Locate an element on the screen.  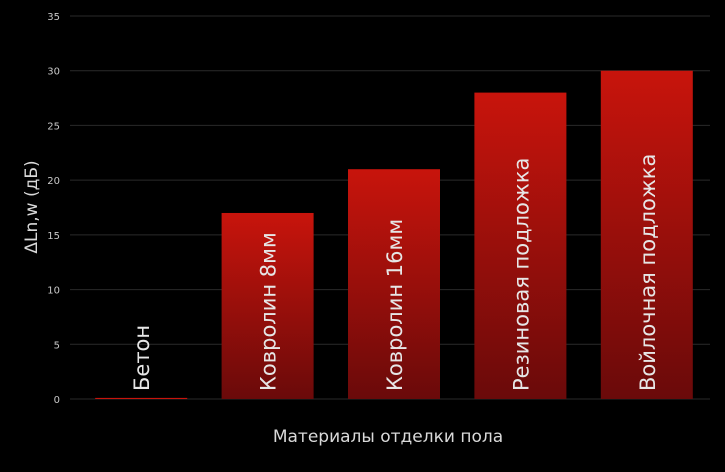
y-tick-label: 35 is located at coordinates (53, 17).